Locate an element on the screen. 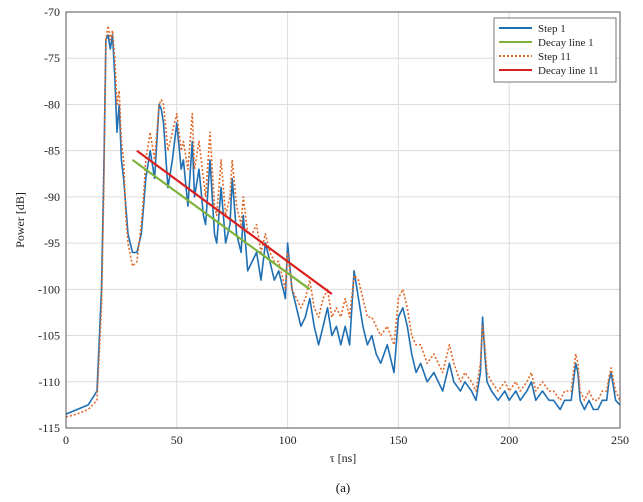 Image resolution: width=643 pixels, height=502 pixels. y-tick-label: -105 is located at coordinates (49, 336).